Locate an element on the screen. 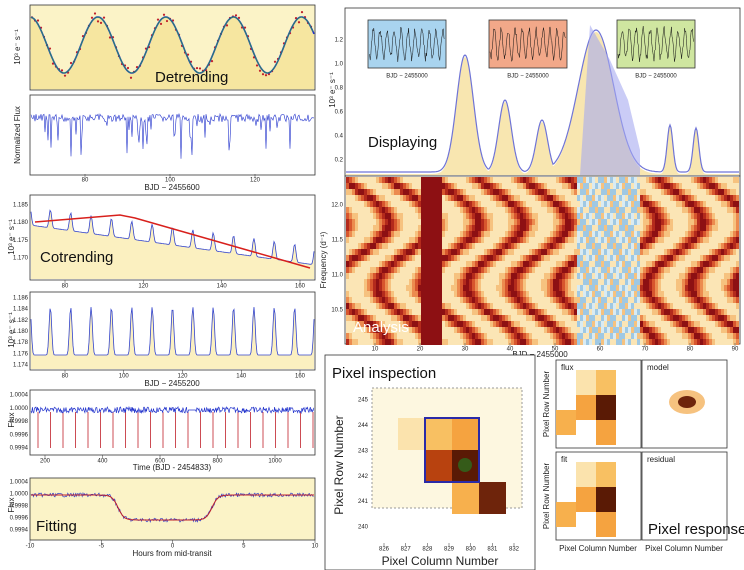  curve is located at coordinates (172, 45).